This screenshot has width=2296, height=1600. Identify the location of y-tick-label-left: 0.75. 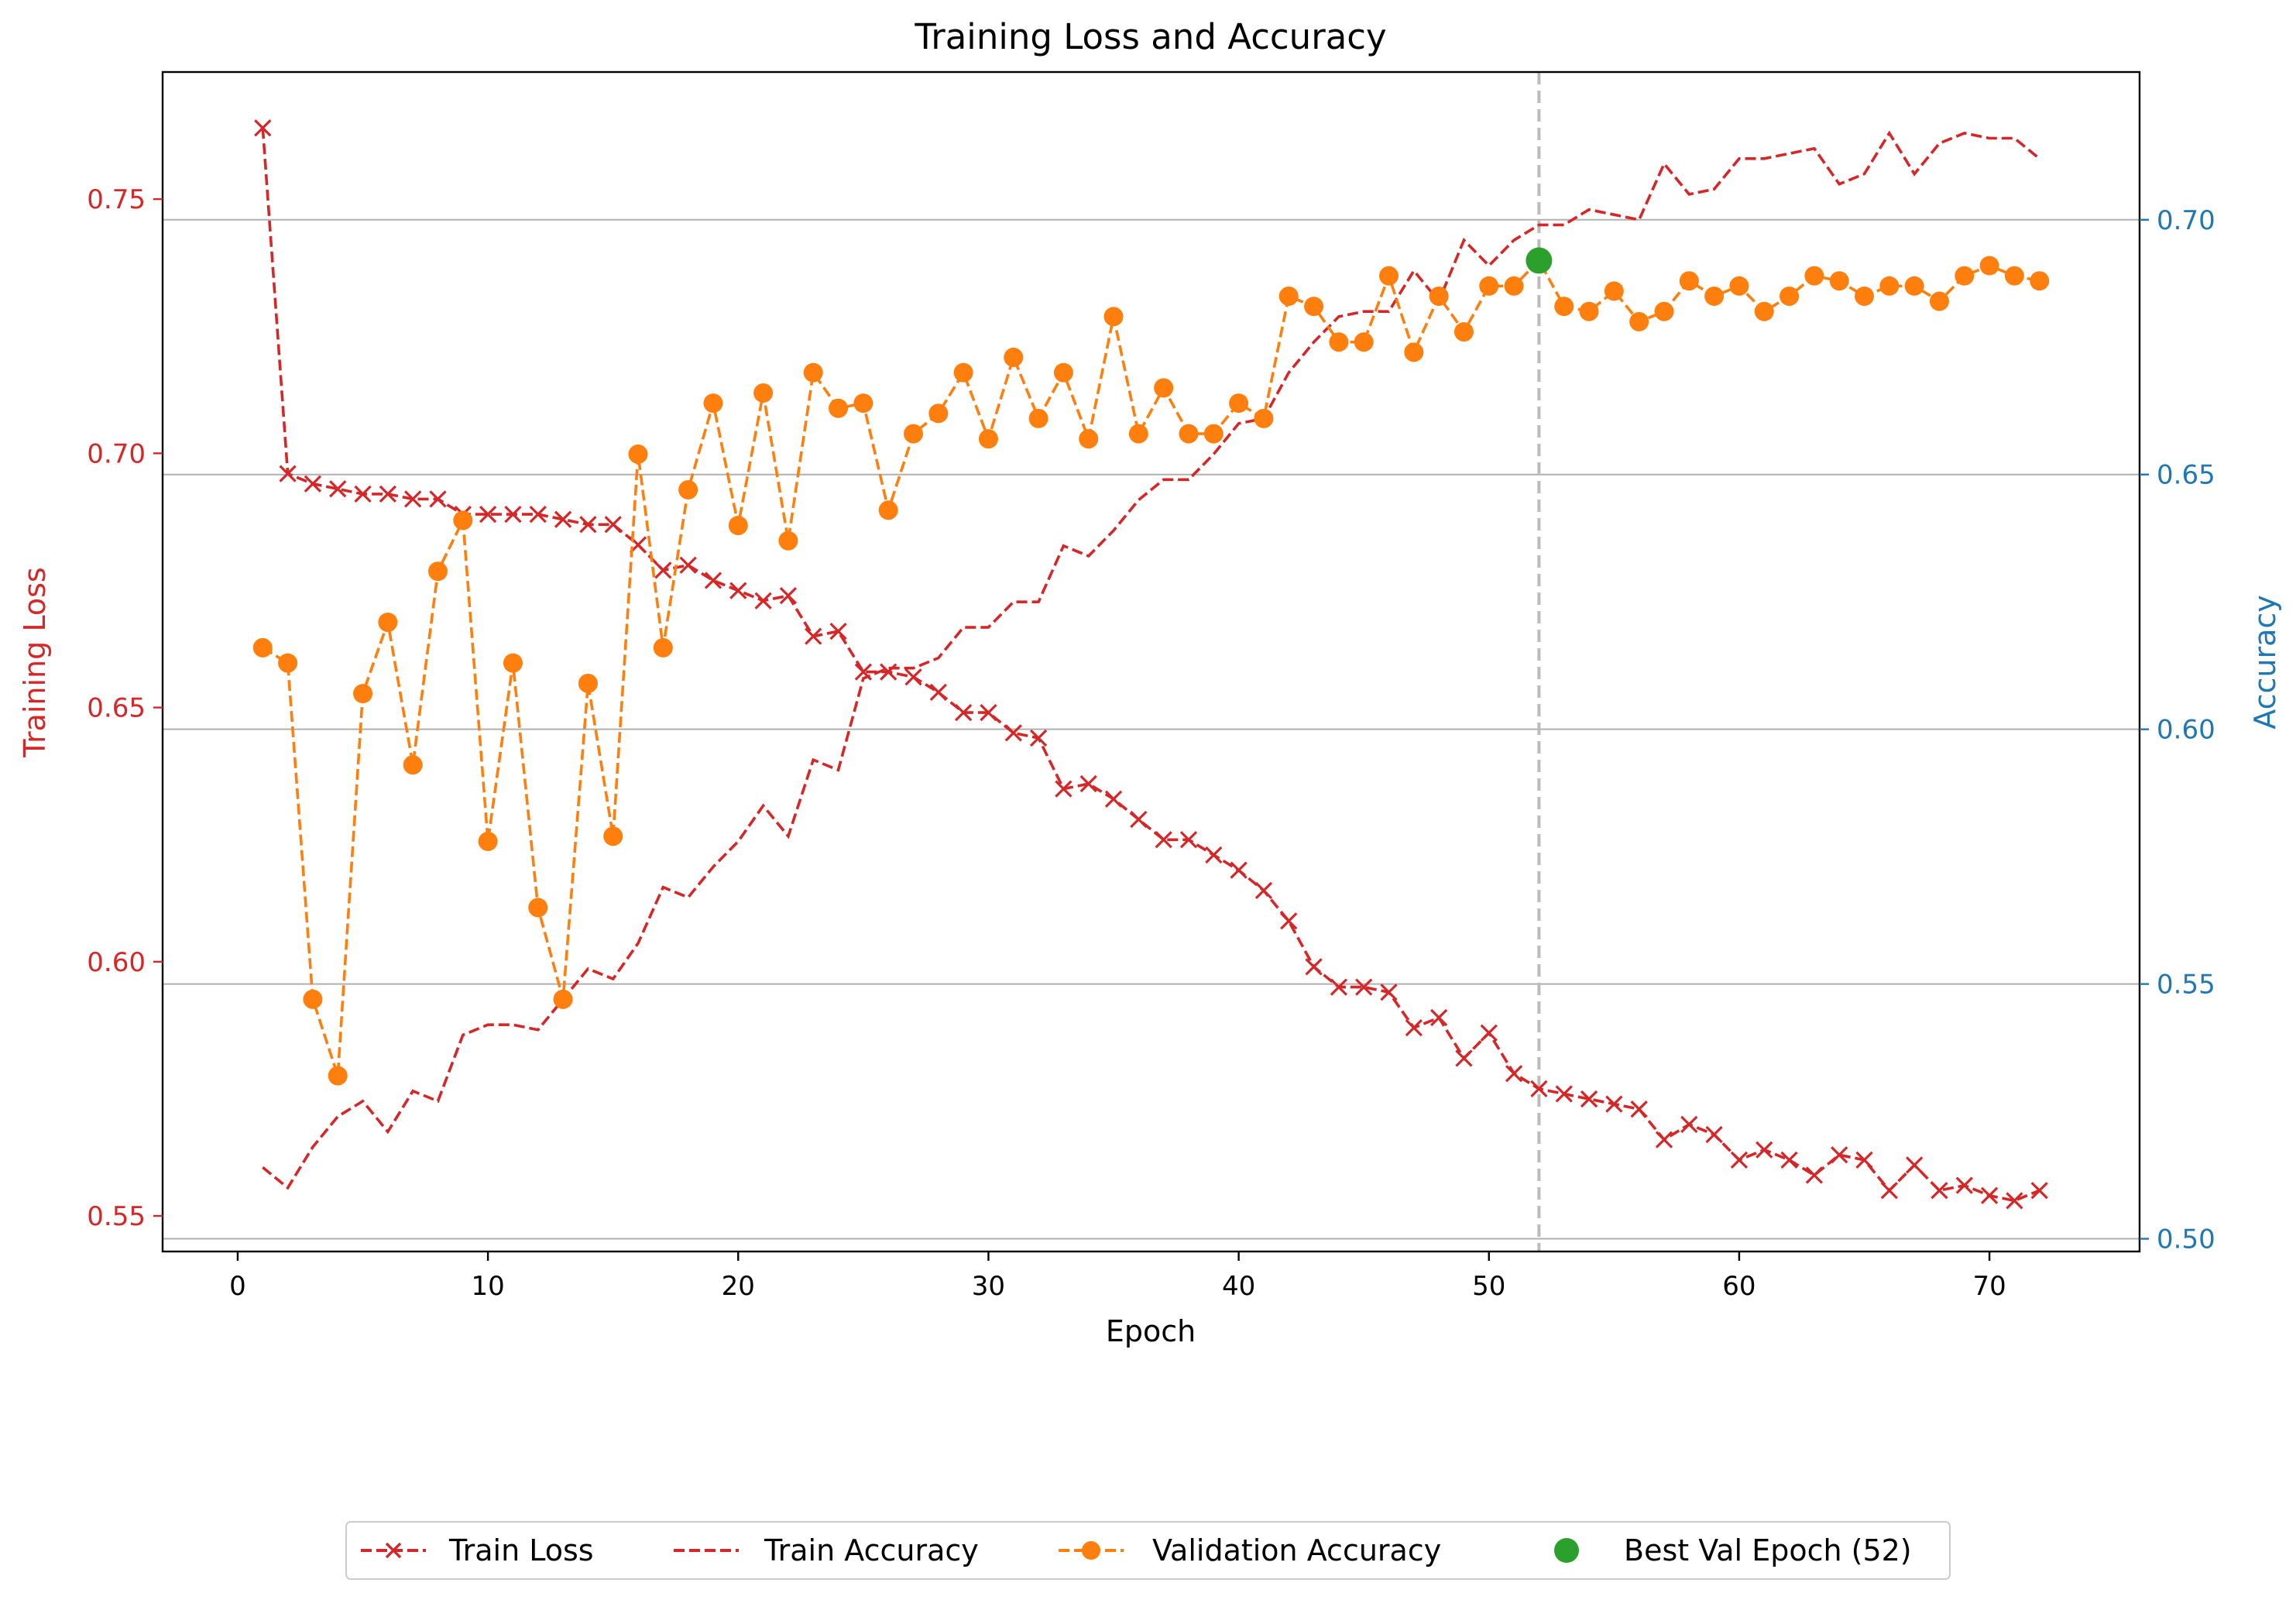
(116, 199).